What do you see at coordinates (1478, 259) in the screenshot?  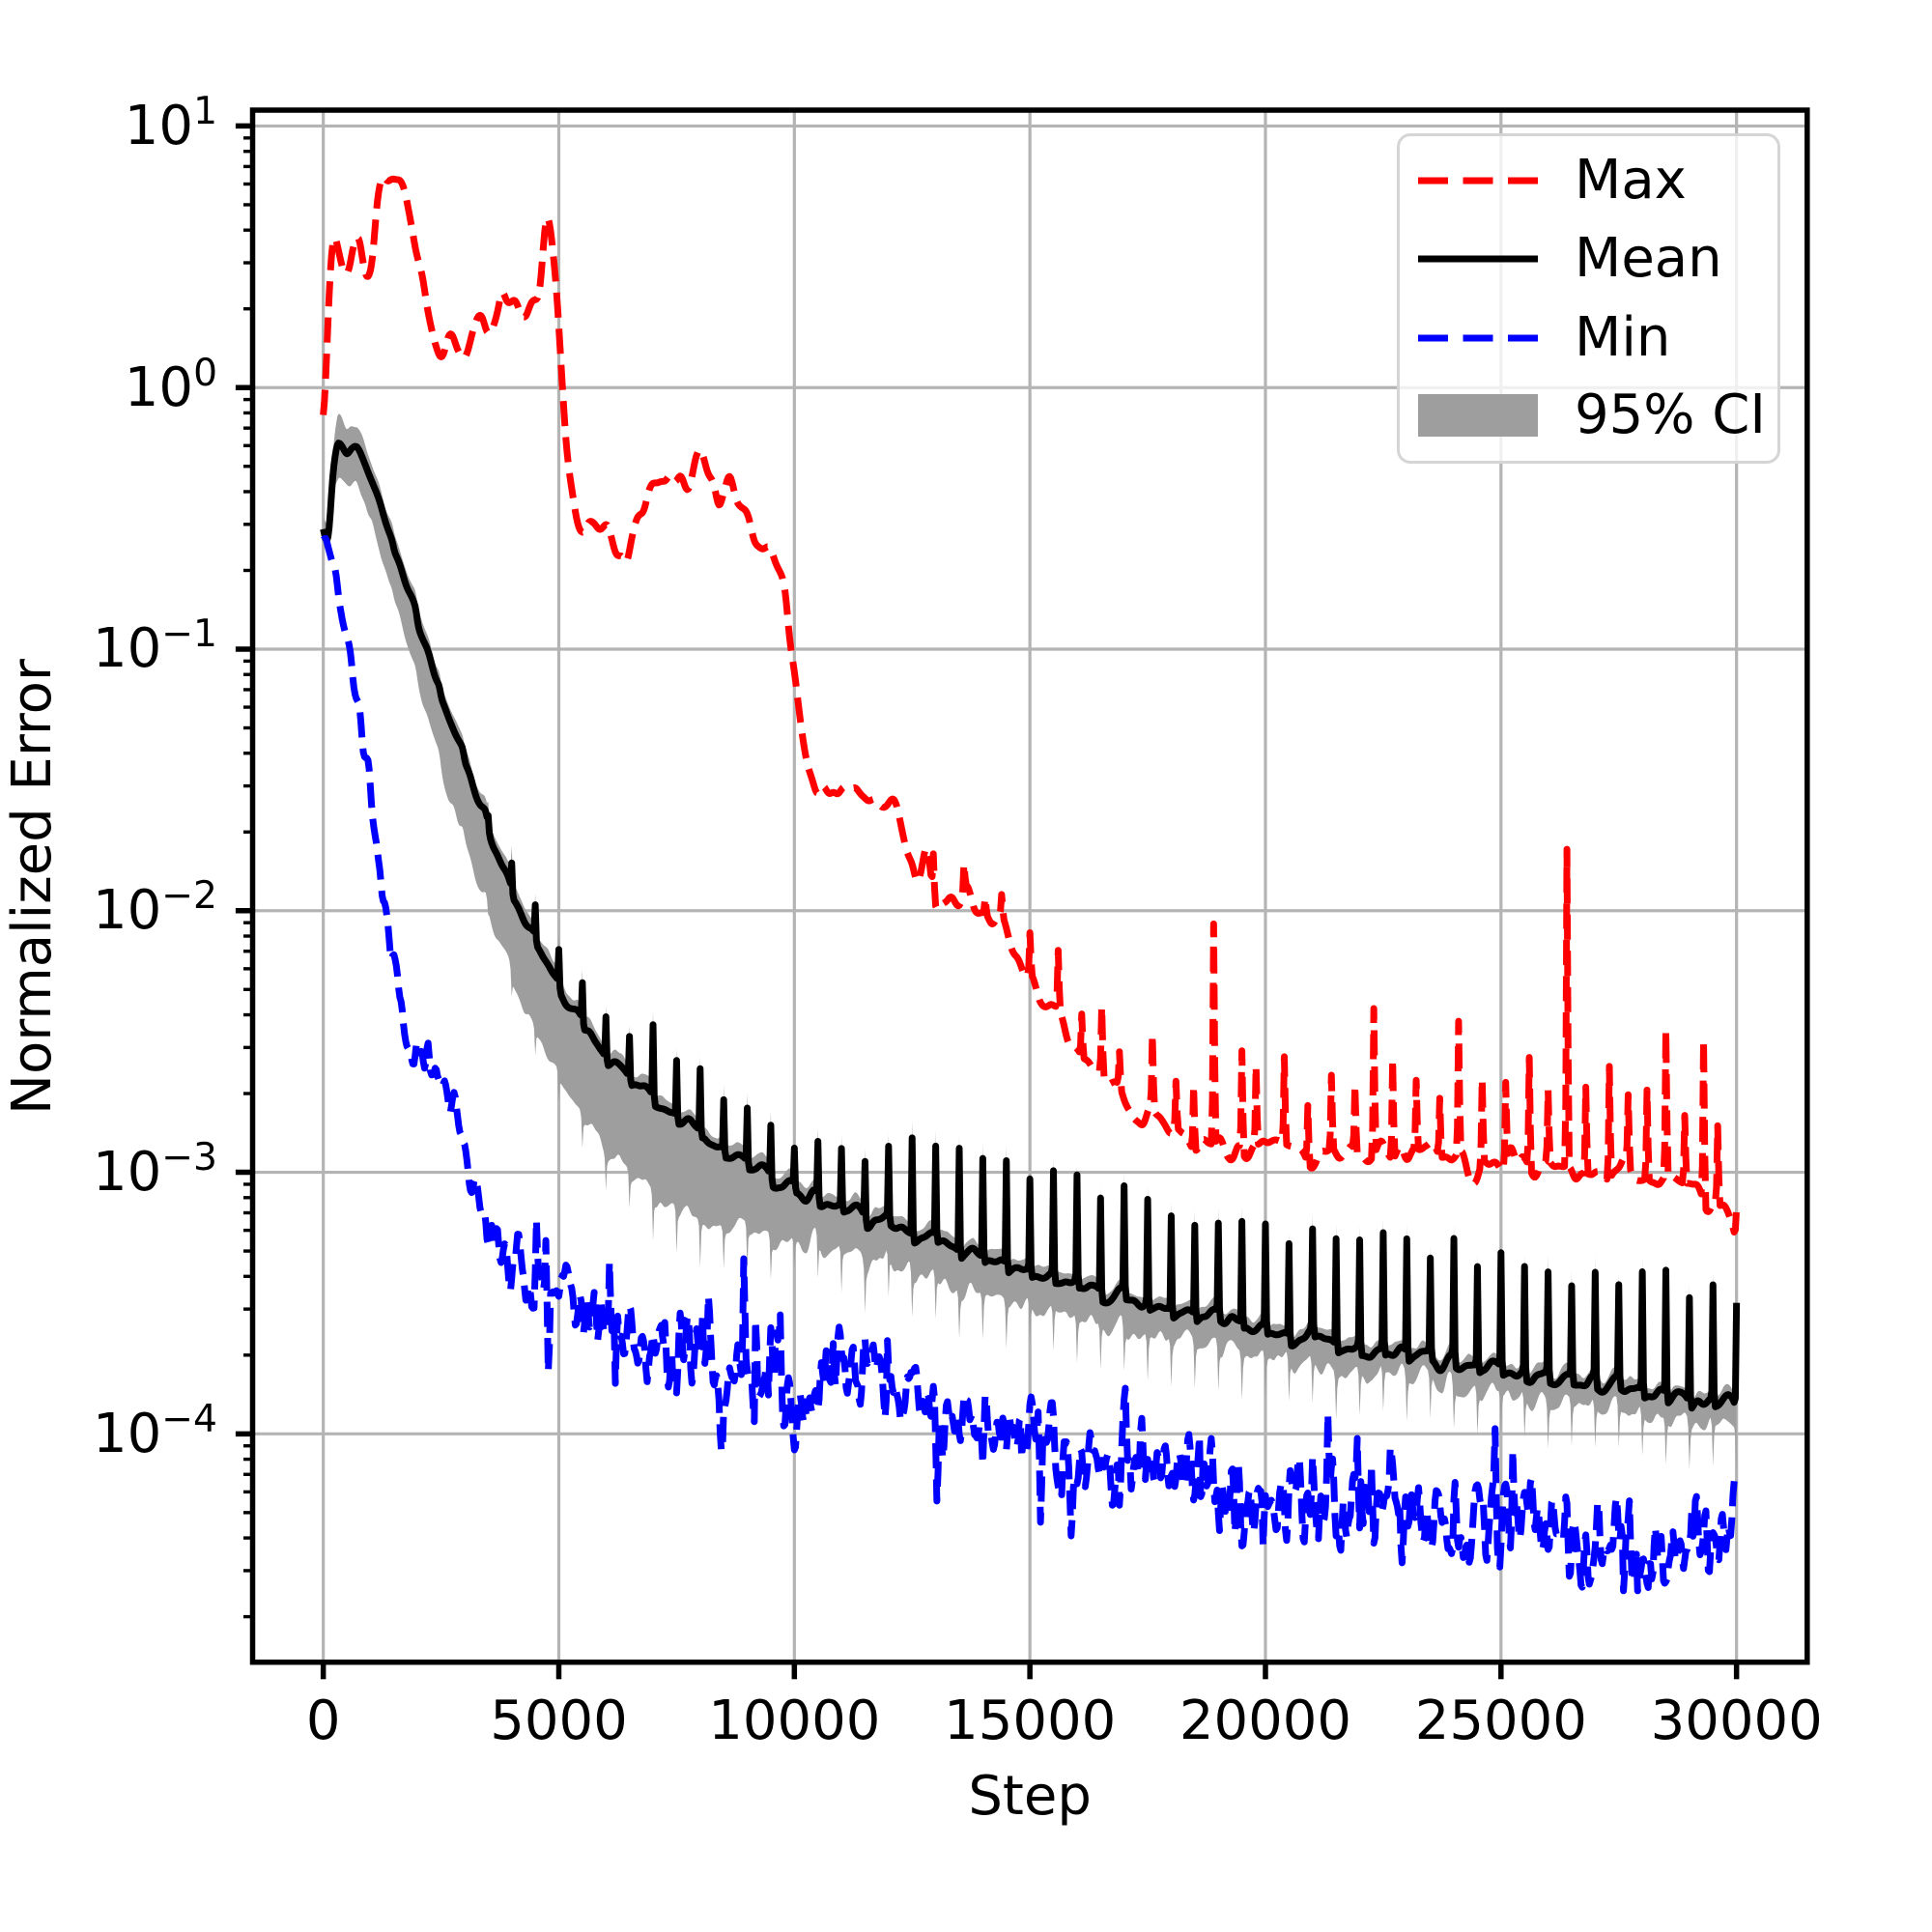 I see `legend-sample-mean-line` at bounding box center [1478, 259].